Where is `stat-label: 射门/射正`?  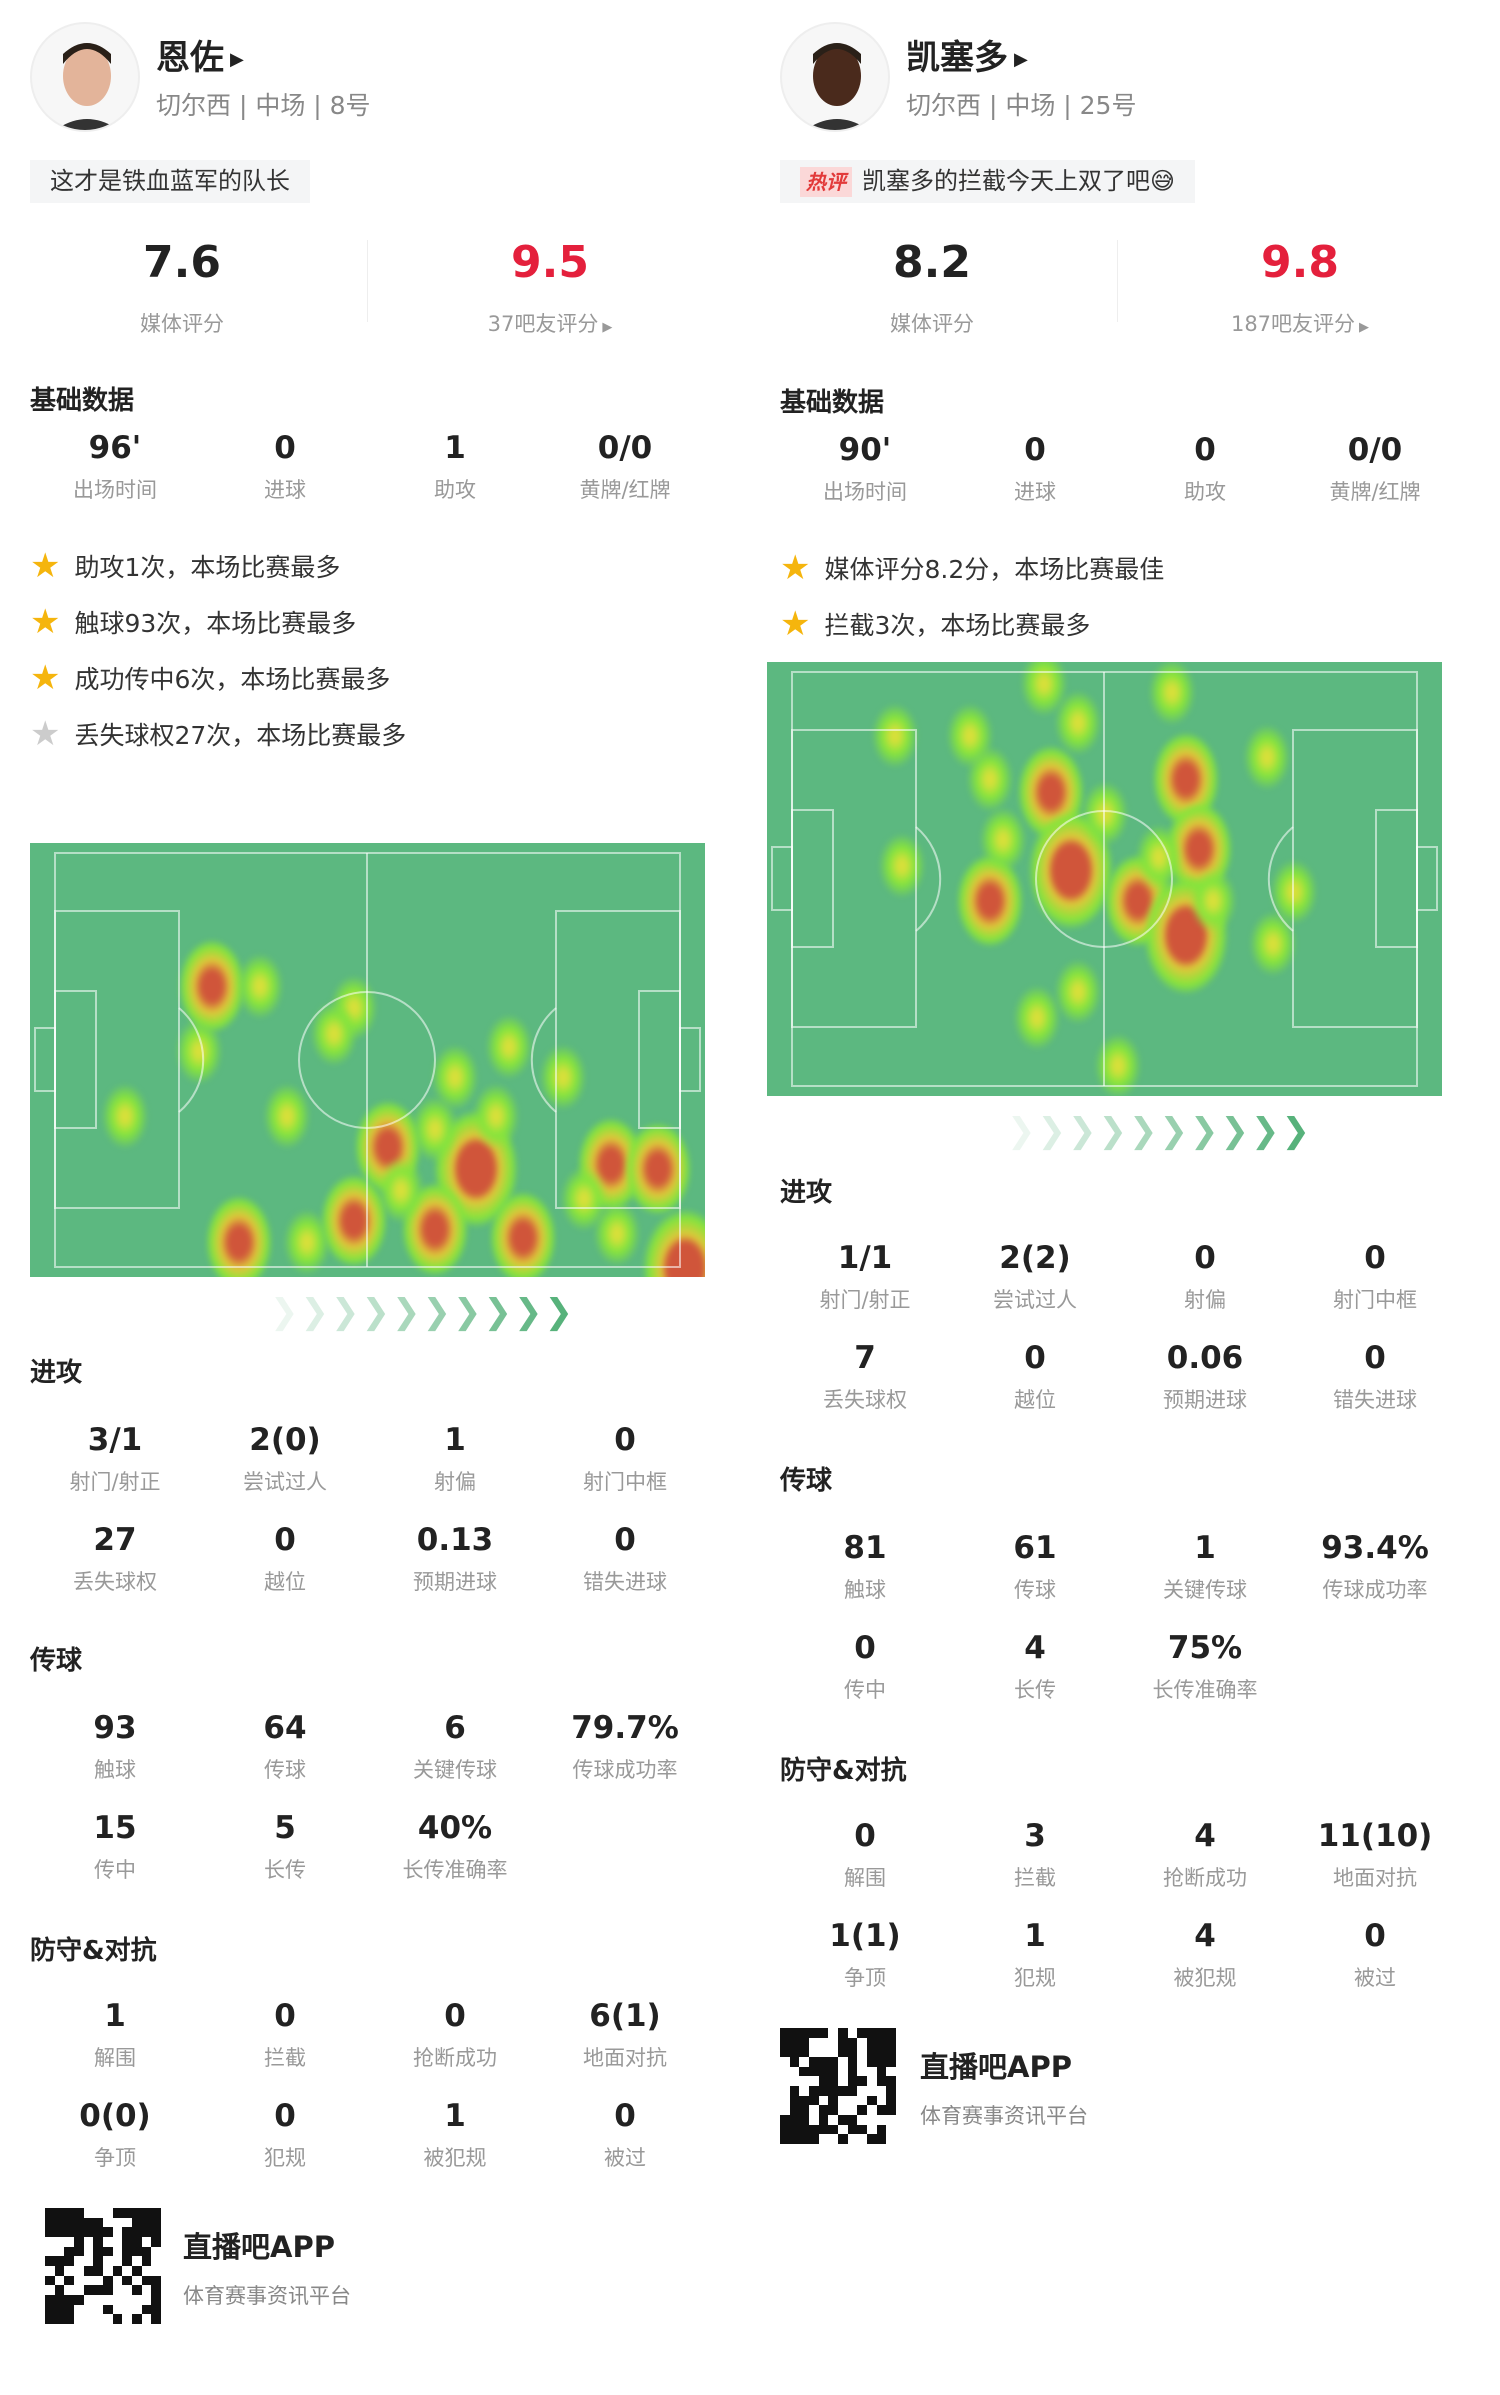
stat-label: 射门/射正 is located at coordinates (865, 1300).